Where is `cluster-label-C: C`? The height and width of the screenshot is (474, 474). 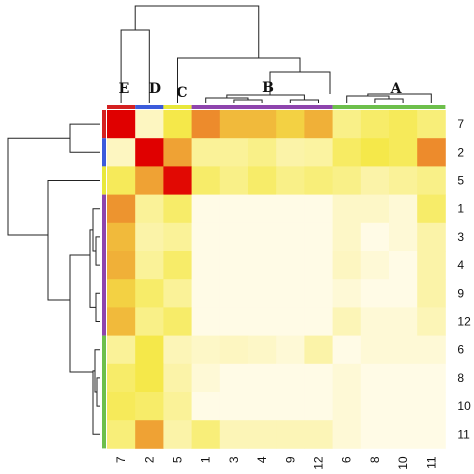
cluster-label-C: C is located at coordinates (181, 93).